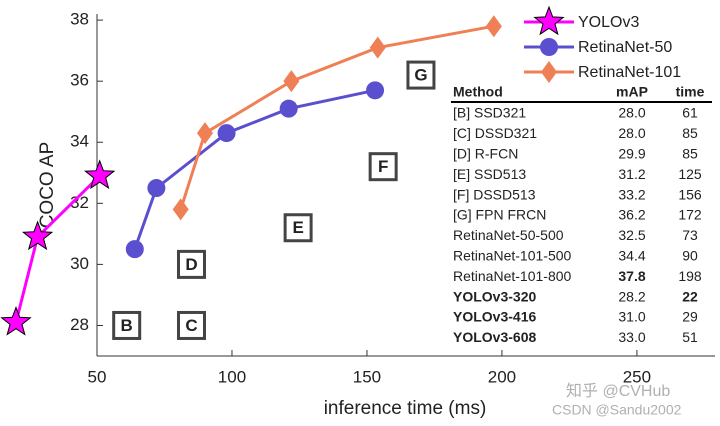 The width and height of the screenshot is (720, 426). What do you see at coordinates (489, 113) in the screenshot?
I see `table-cell: [B] SSD321` at bounding box center [489, 113].